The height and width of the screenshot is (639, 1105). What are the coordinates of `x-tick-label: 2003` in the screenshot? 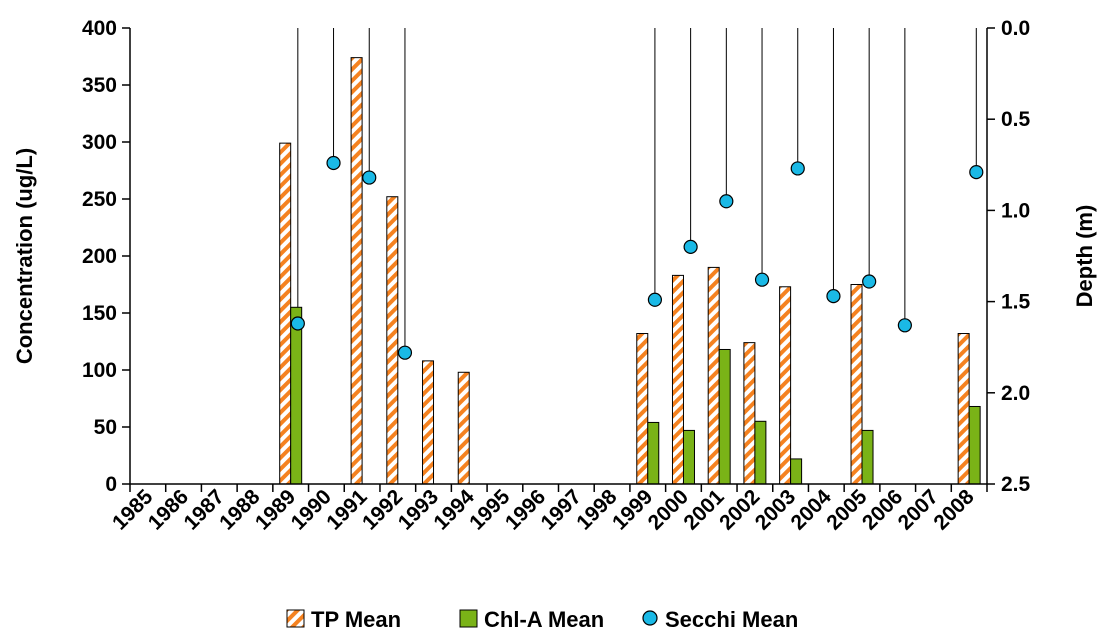 It's located at (775, 509).